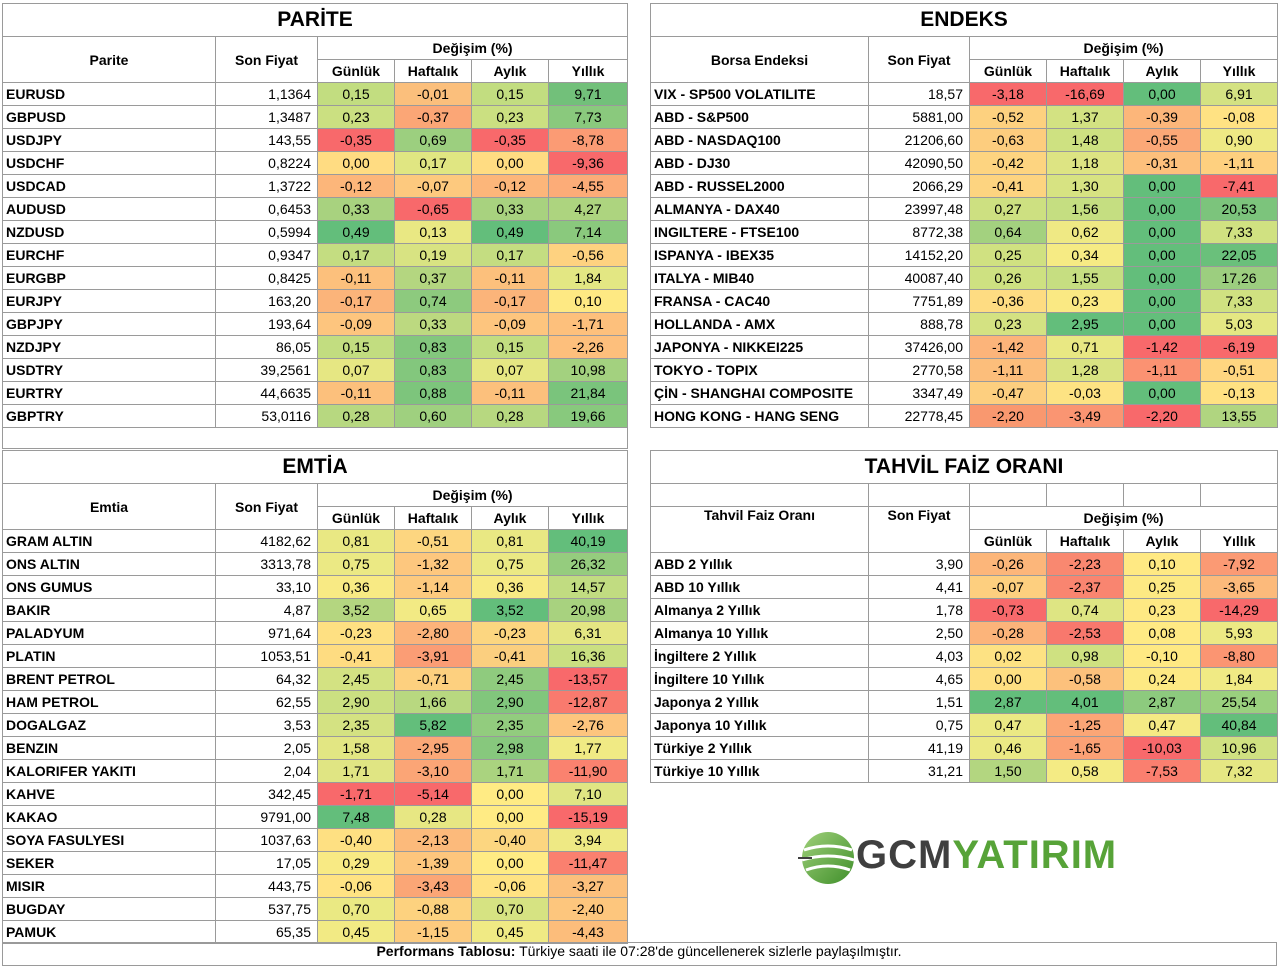 Image resolution: width=1278 pixels, height=966 pixels. I want to click on change-weekly: -3,10, so click(433, 771).